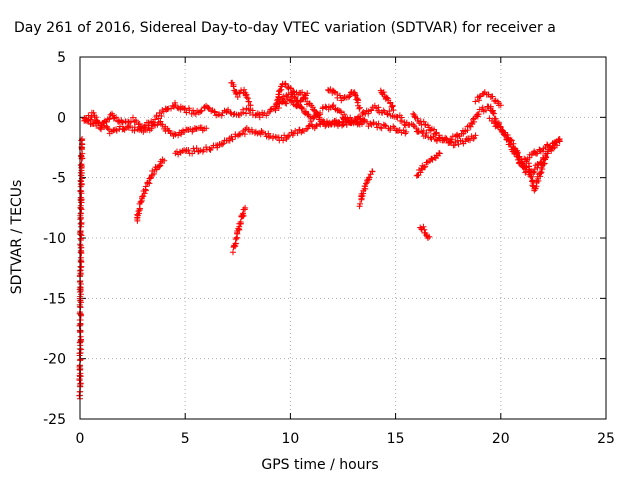 The height and width of the screenshot is (480, 640). What do you see at coordinates (185, 439) in the screenshot?
I see `x-tick-label: 5` at bounding box center [185, 439].